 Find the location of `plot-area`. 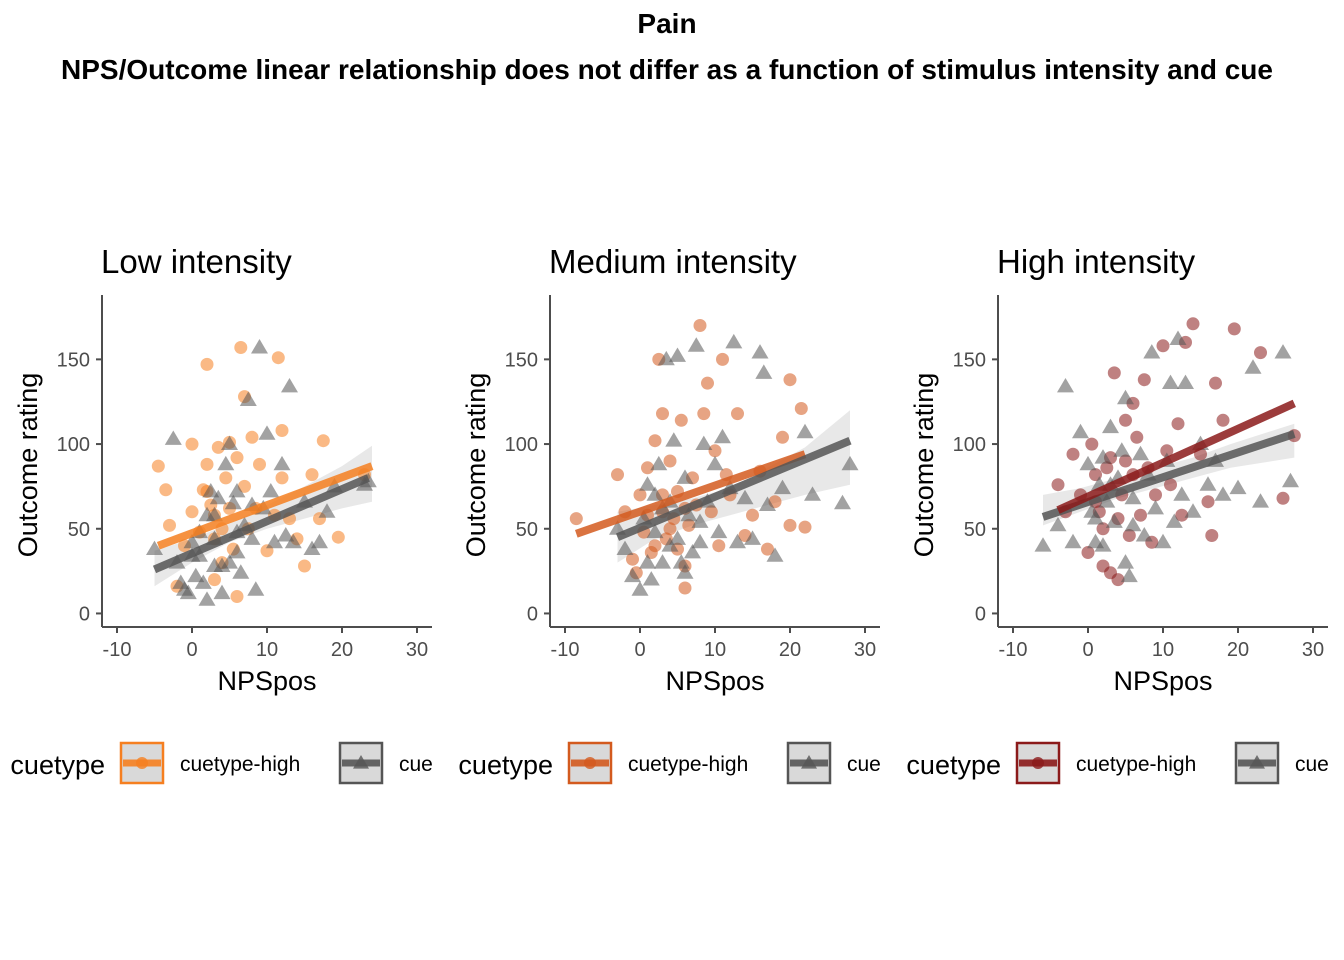

plot-area is located at coordinates (261, 472).